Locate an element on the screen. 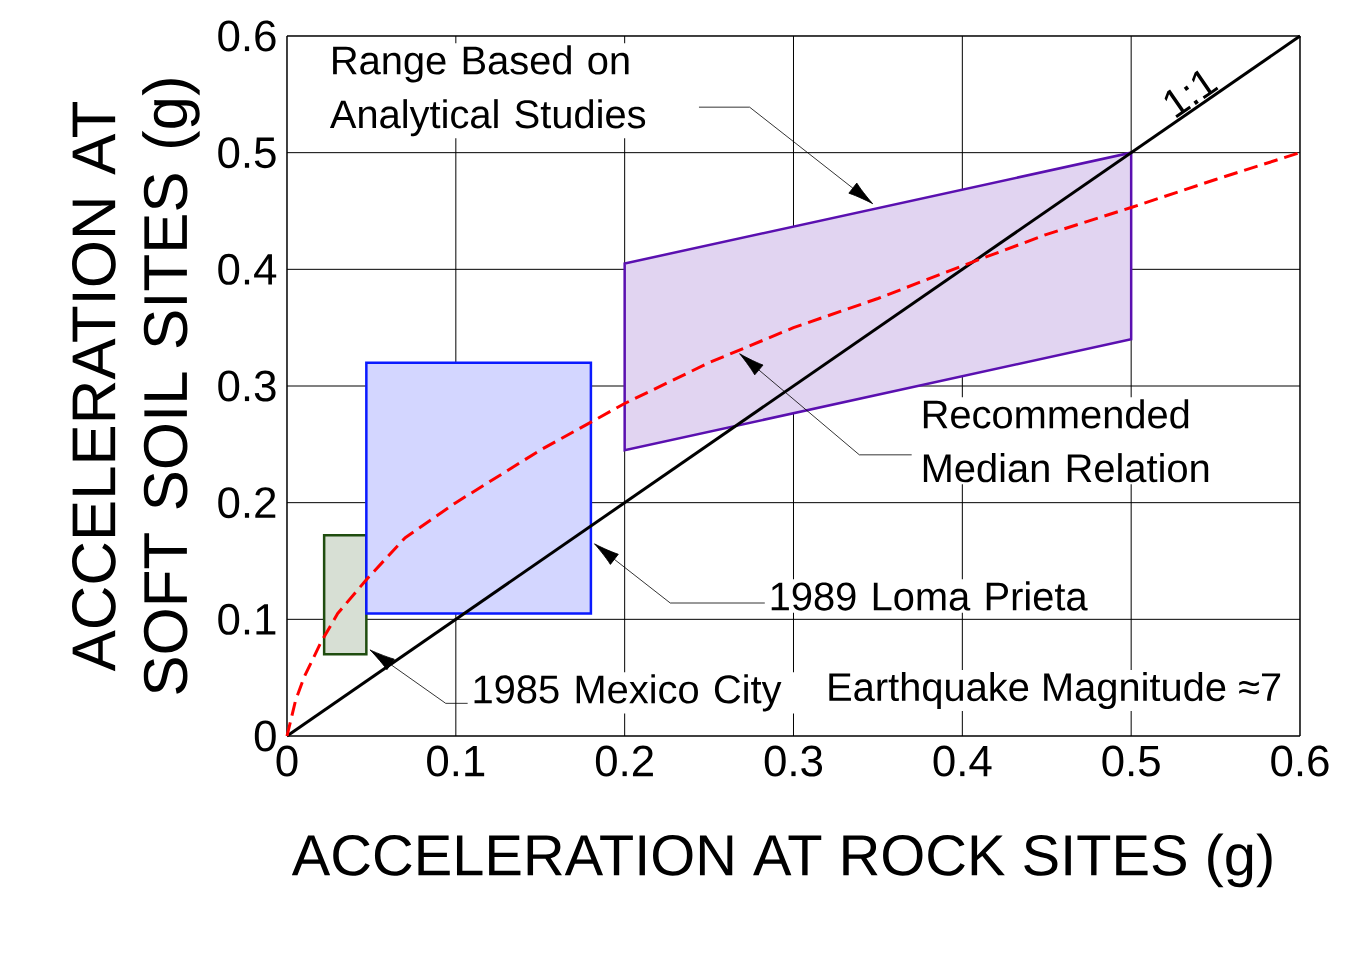 The height and width of the screenshot is (954, 1346). x-tick-label: 0.5 is located at coordinates (1131, 761).